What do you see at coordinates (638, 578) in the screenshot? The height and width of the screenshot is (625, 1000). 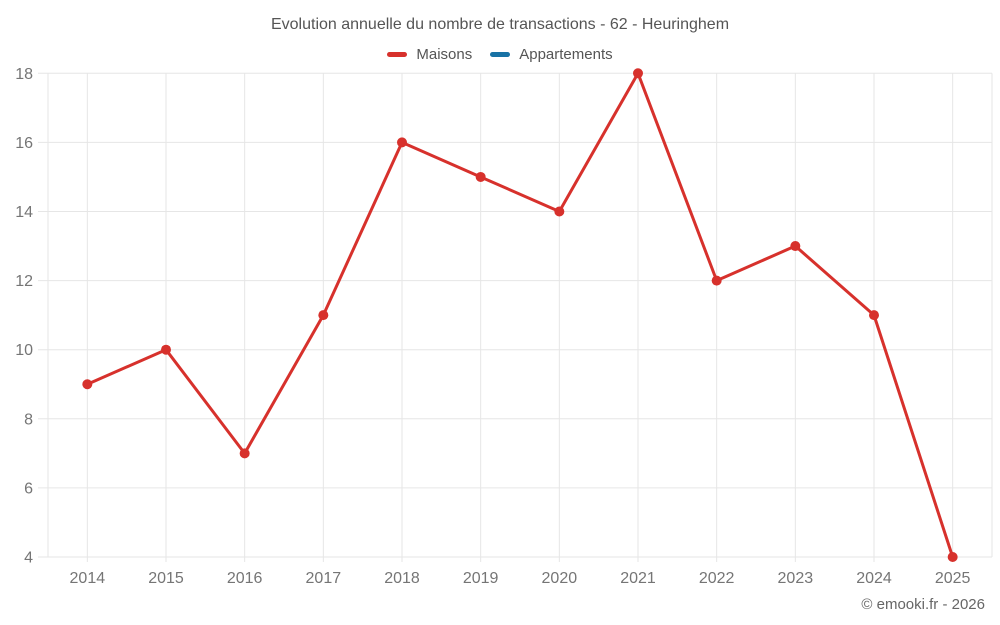 I see `x-axis-label: 2021` at bounding box center [638, 578].